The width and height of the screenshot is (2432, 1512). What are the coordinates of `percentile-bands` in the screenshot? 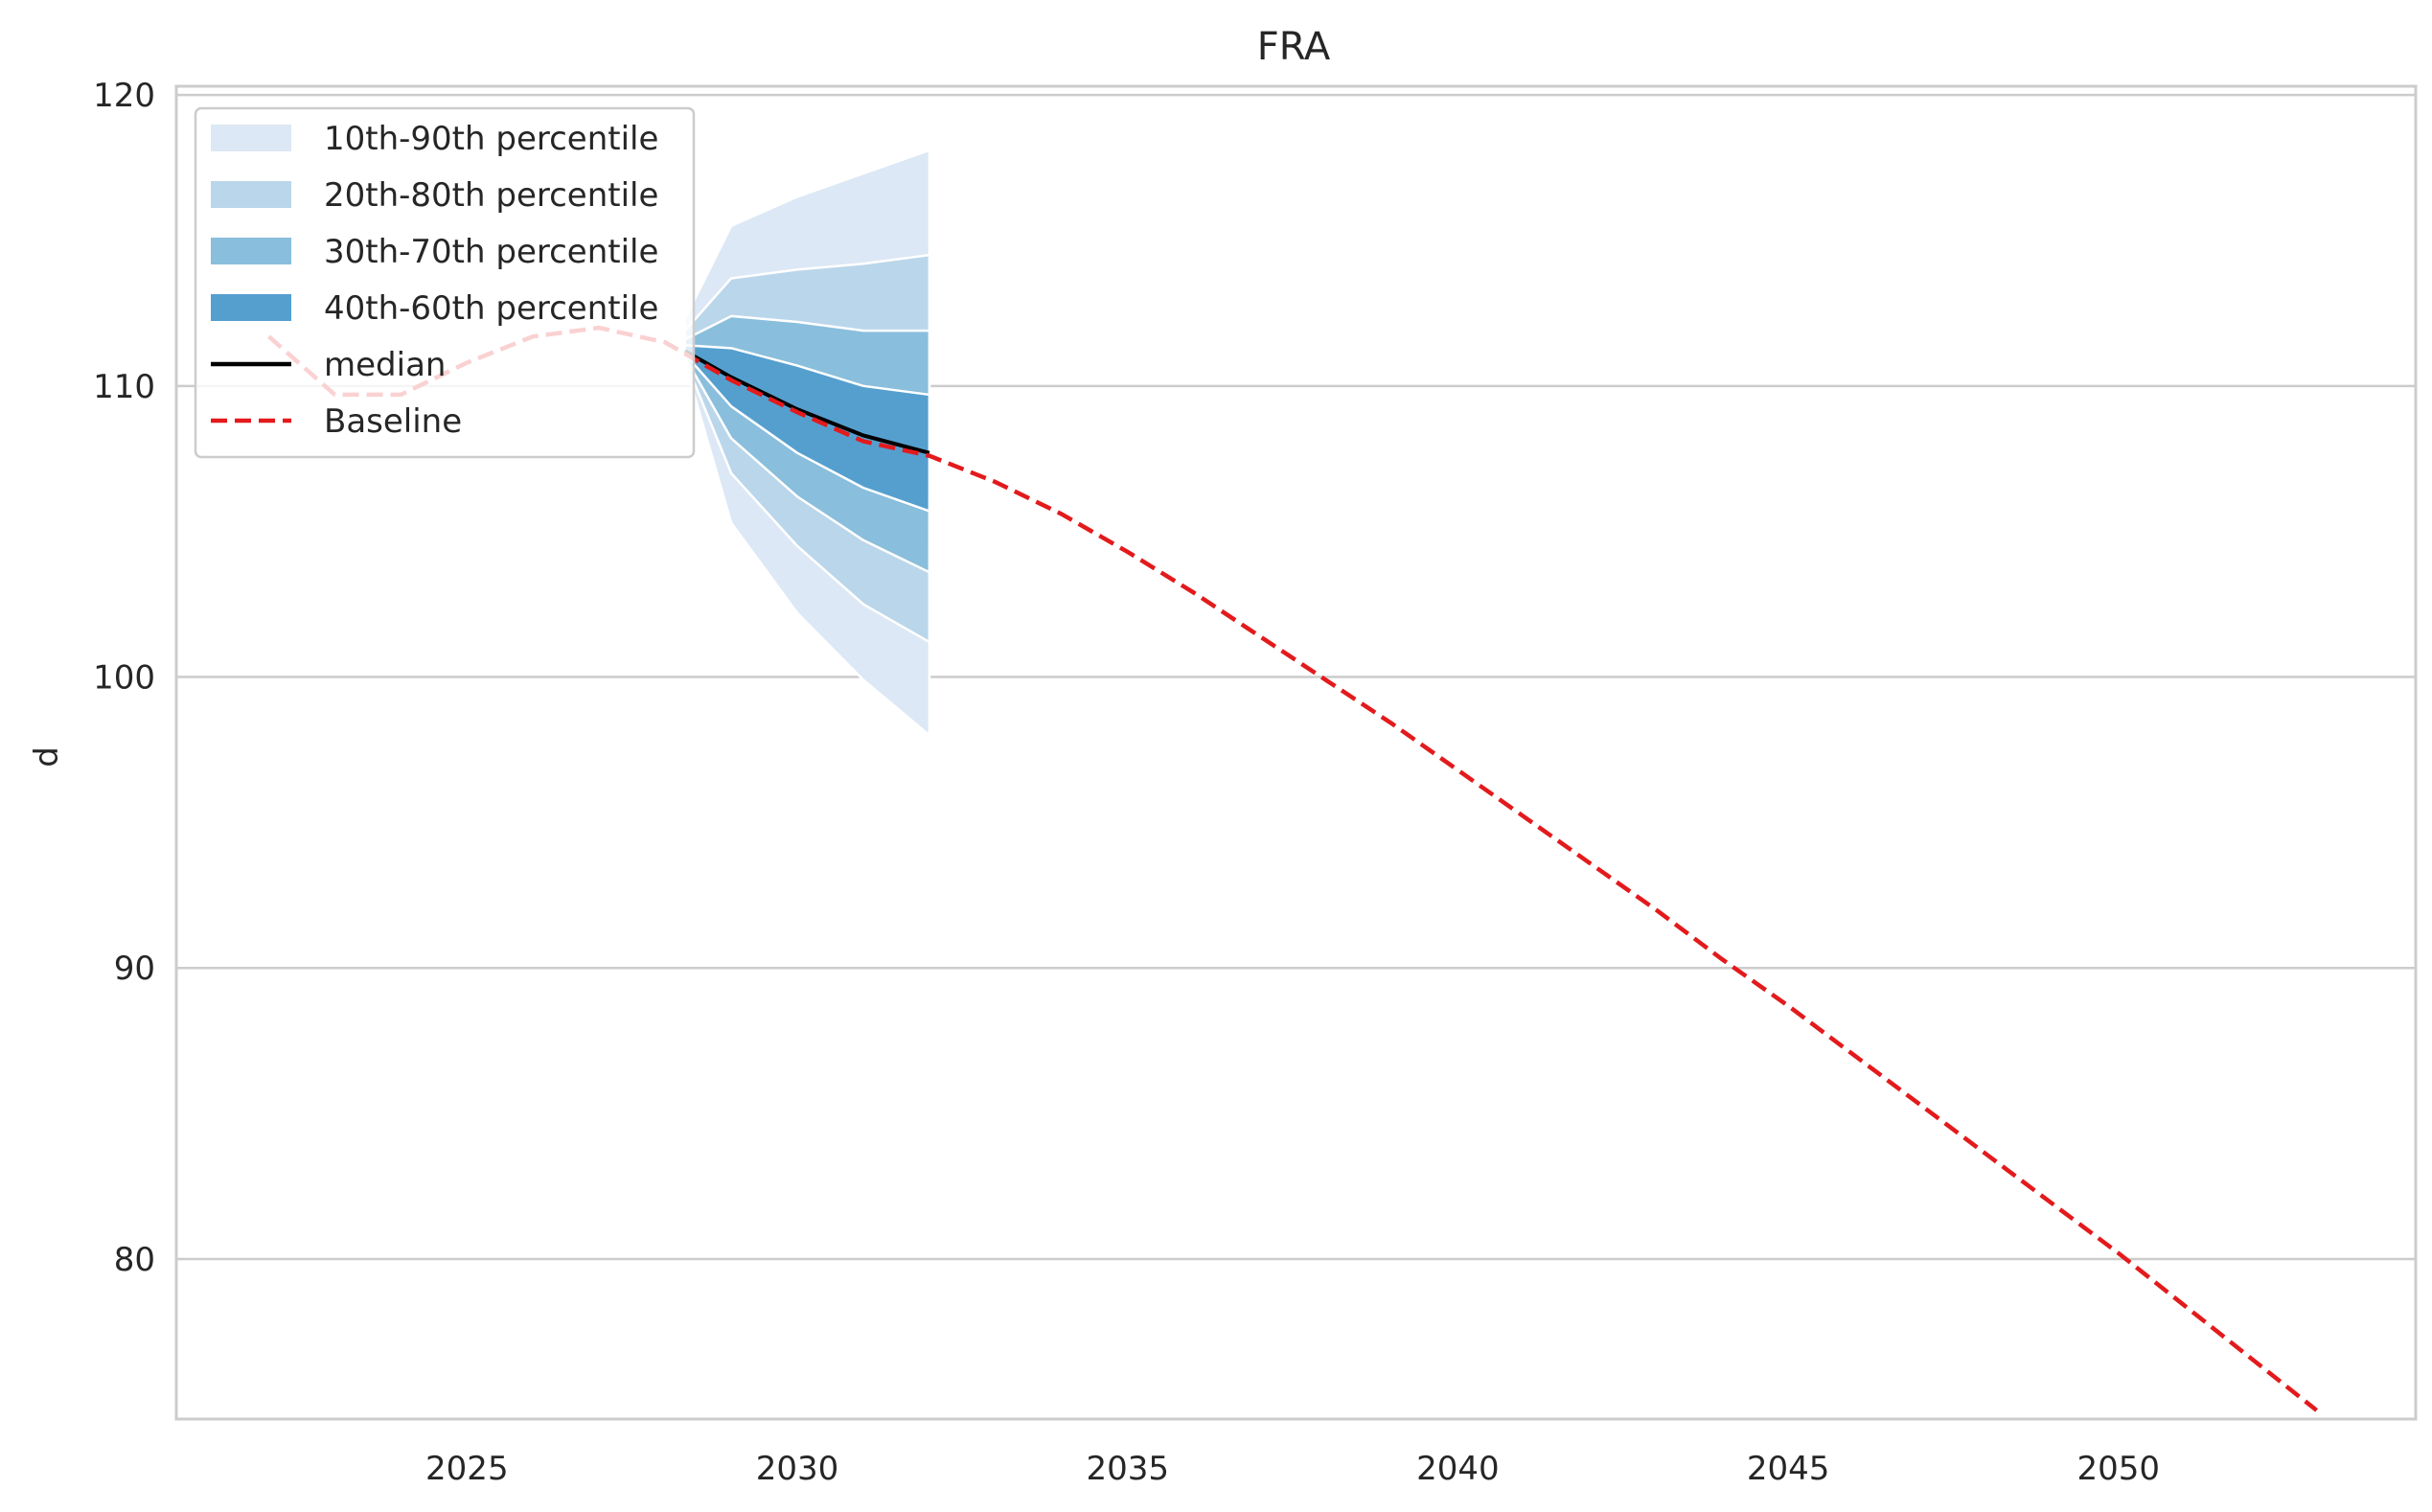 It's located at (807, 443).